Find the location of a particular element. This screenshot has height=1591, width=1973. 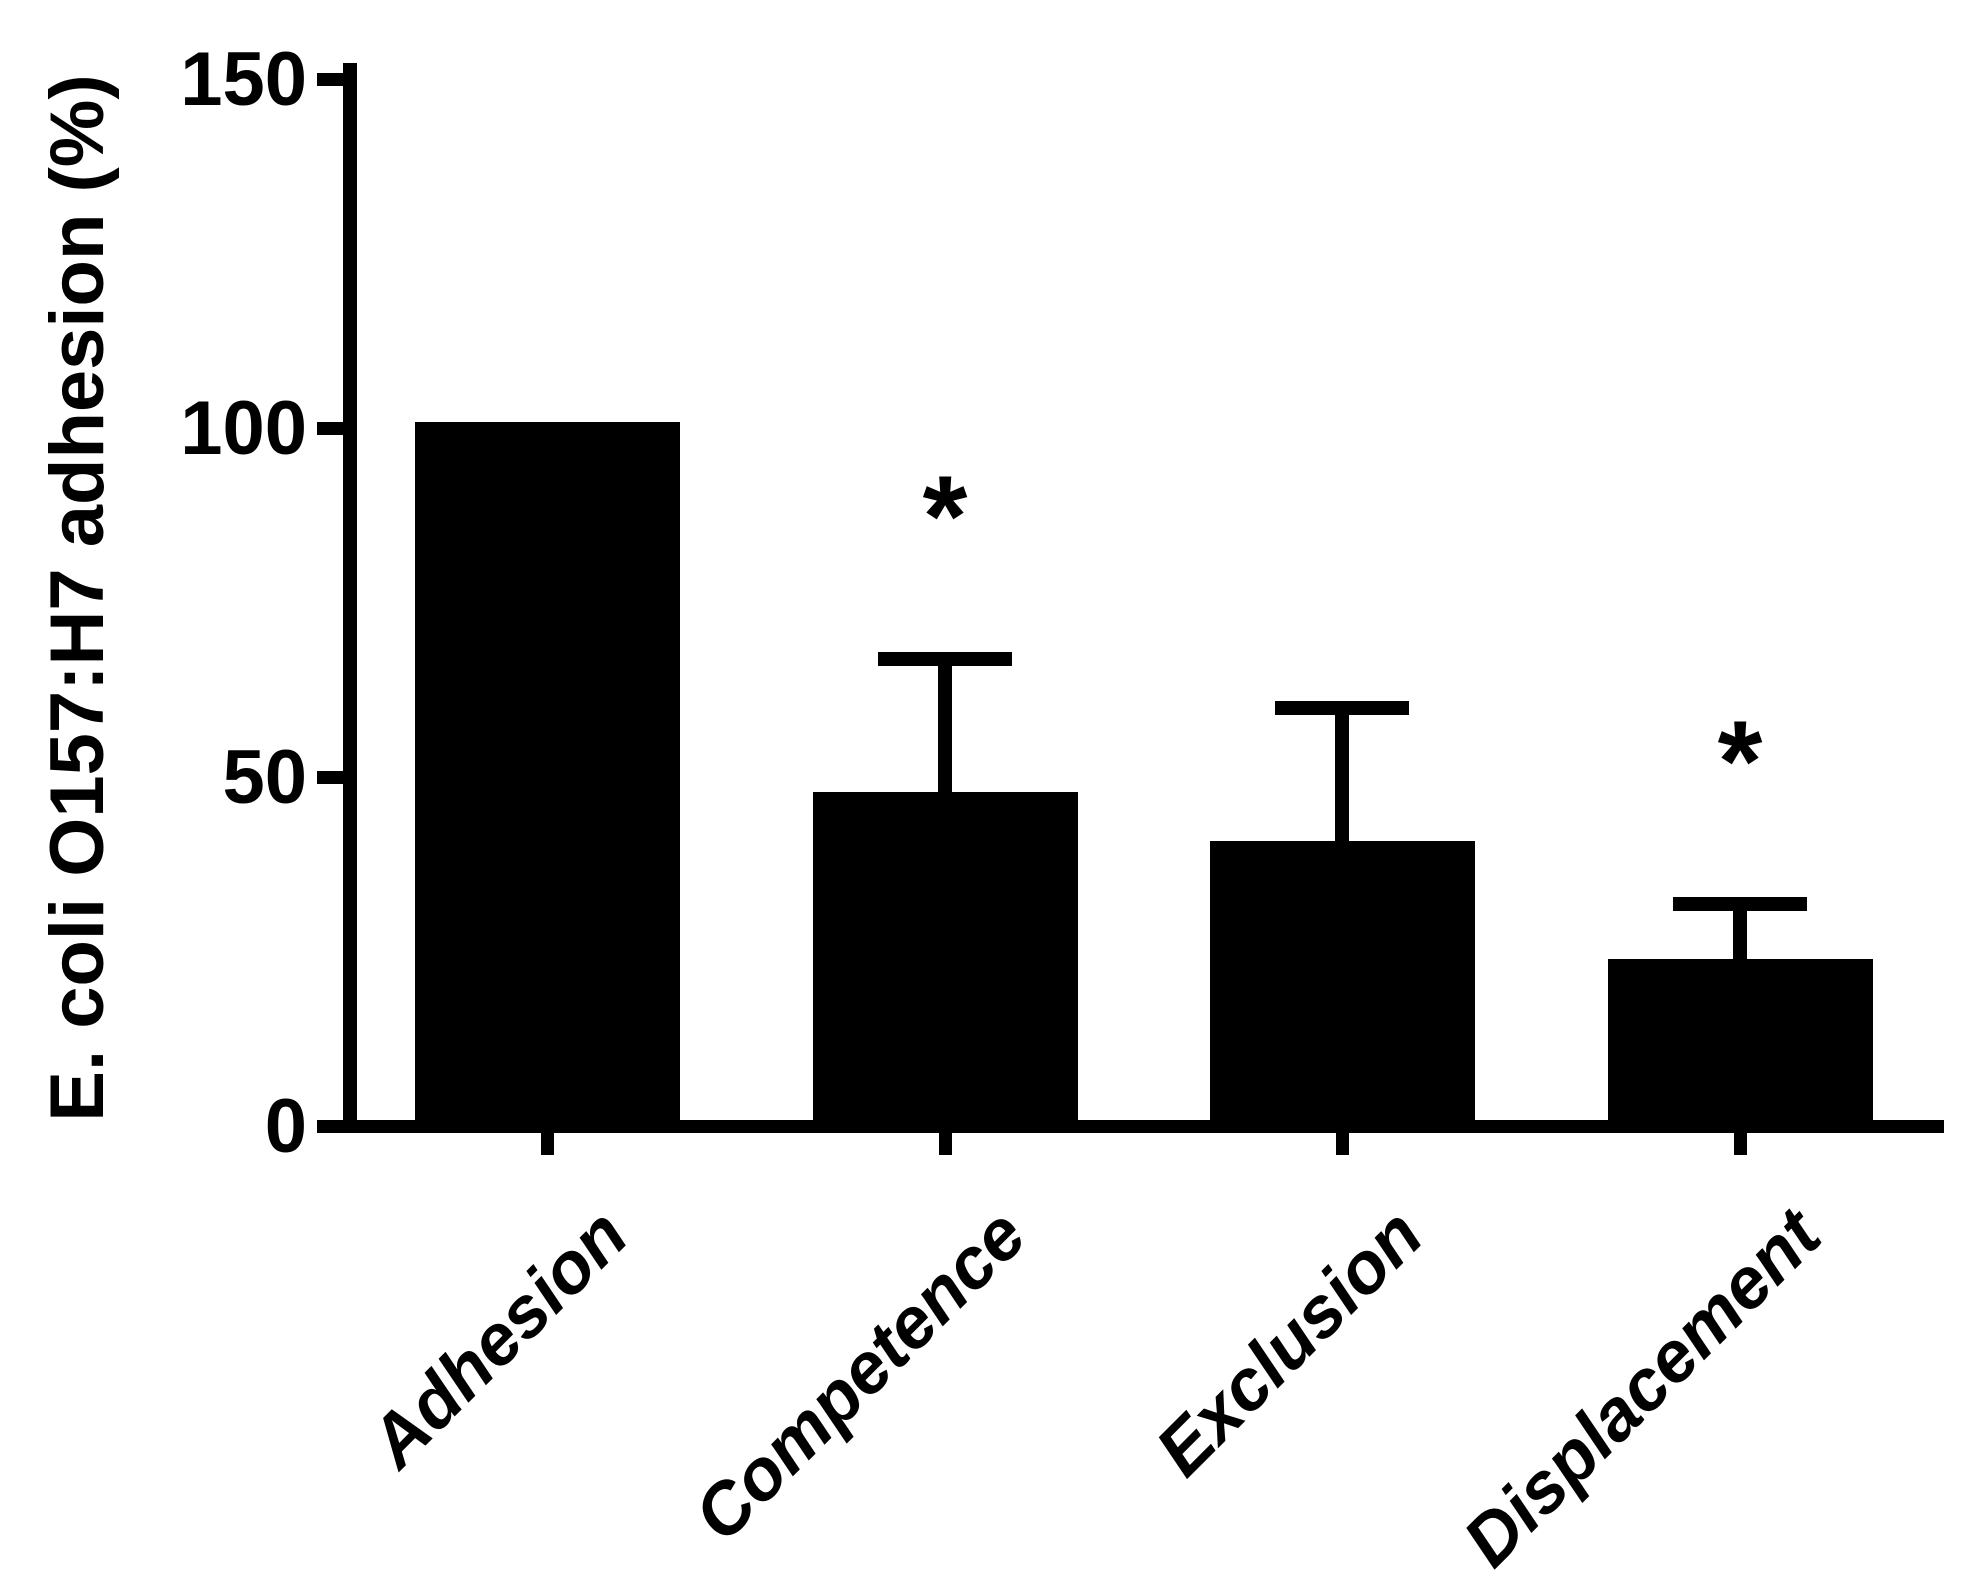

error-bar-cap-exclusion is located at coordinates (1342, 708).